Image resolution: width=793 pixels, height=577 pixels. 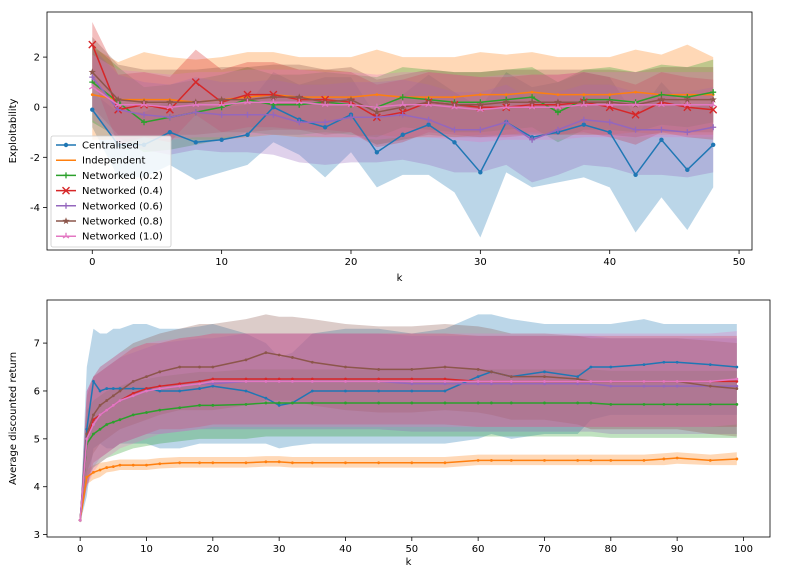 I want to click on y-tick-label: -2, so click(x=35, y=158).